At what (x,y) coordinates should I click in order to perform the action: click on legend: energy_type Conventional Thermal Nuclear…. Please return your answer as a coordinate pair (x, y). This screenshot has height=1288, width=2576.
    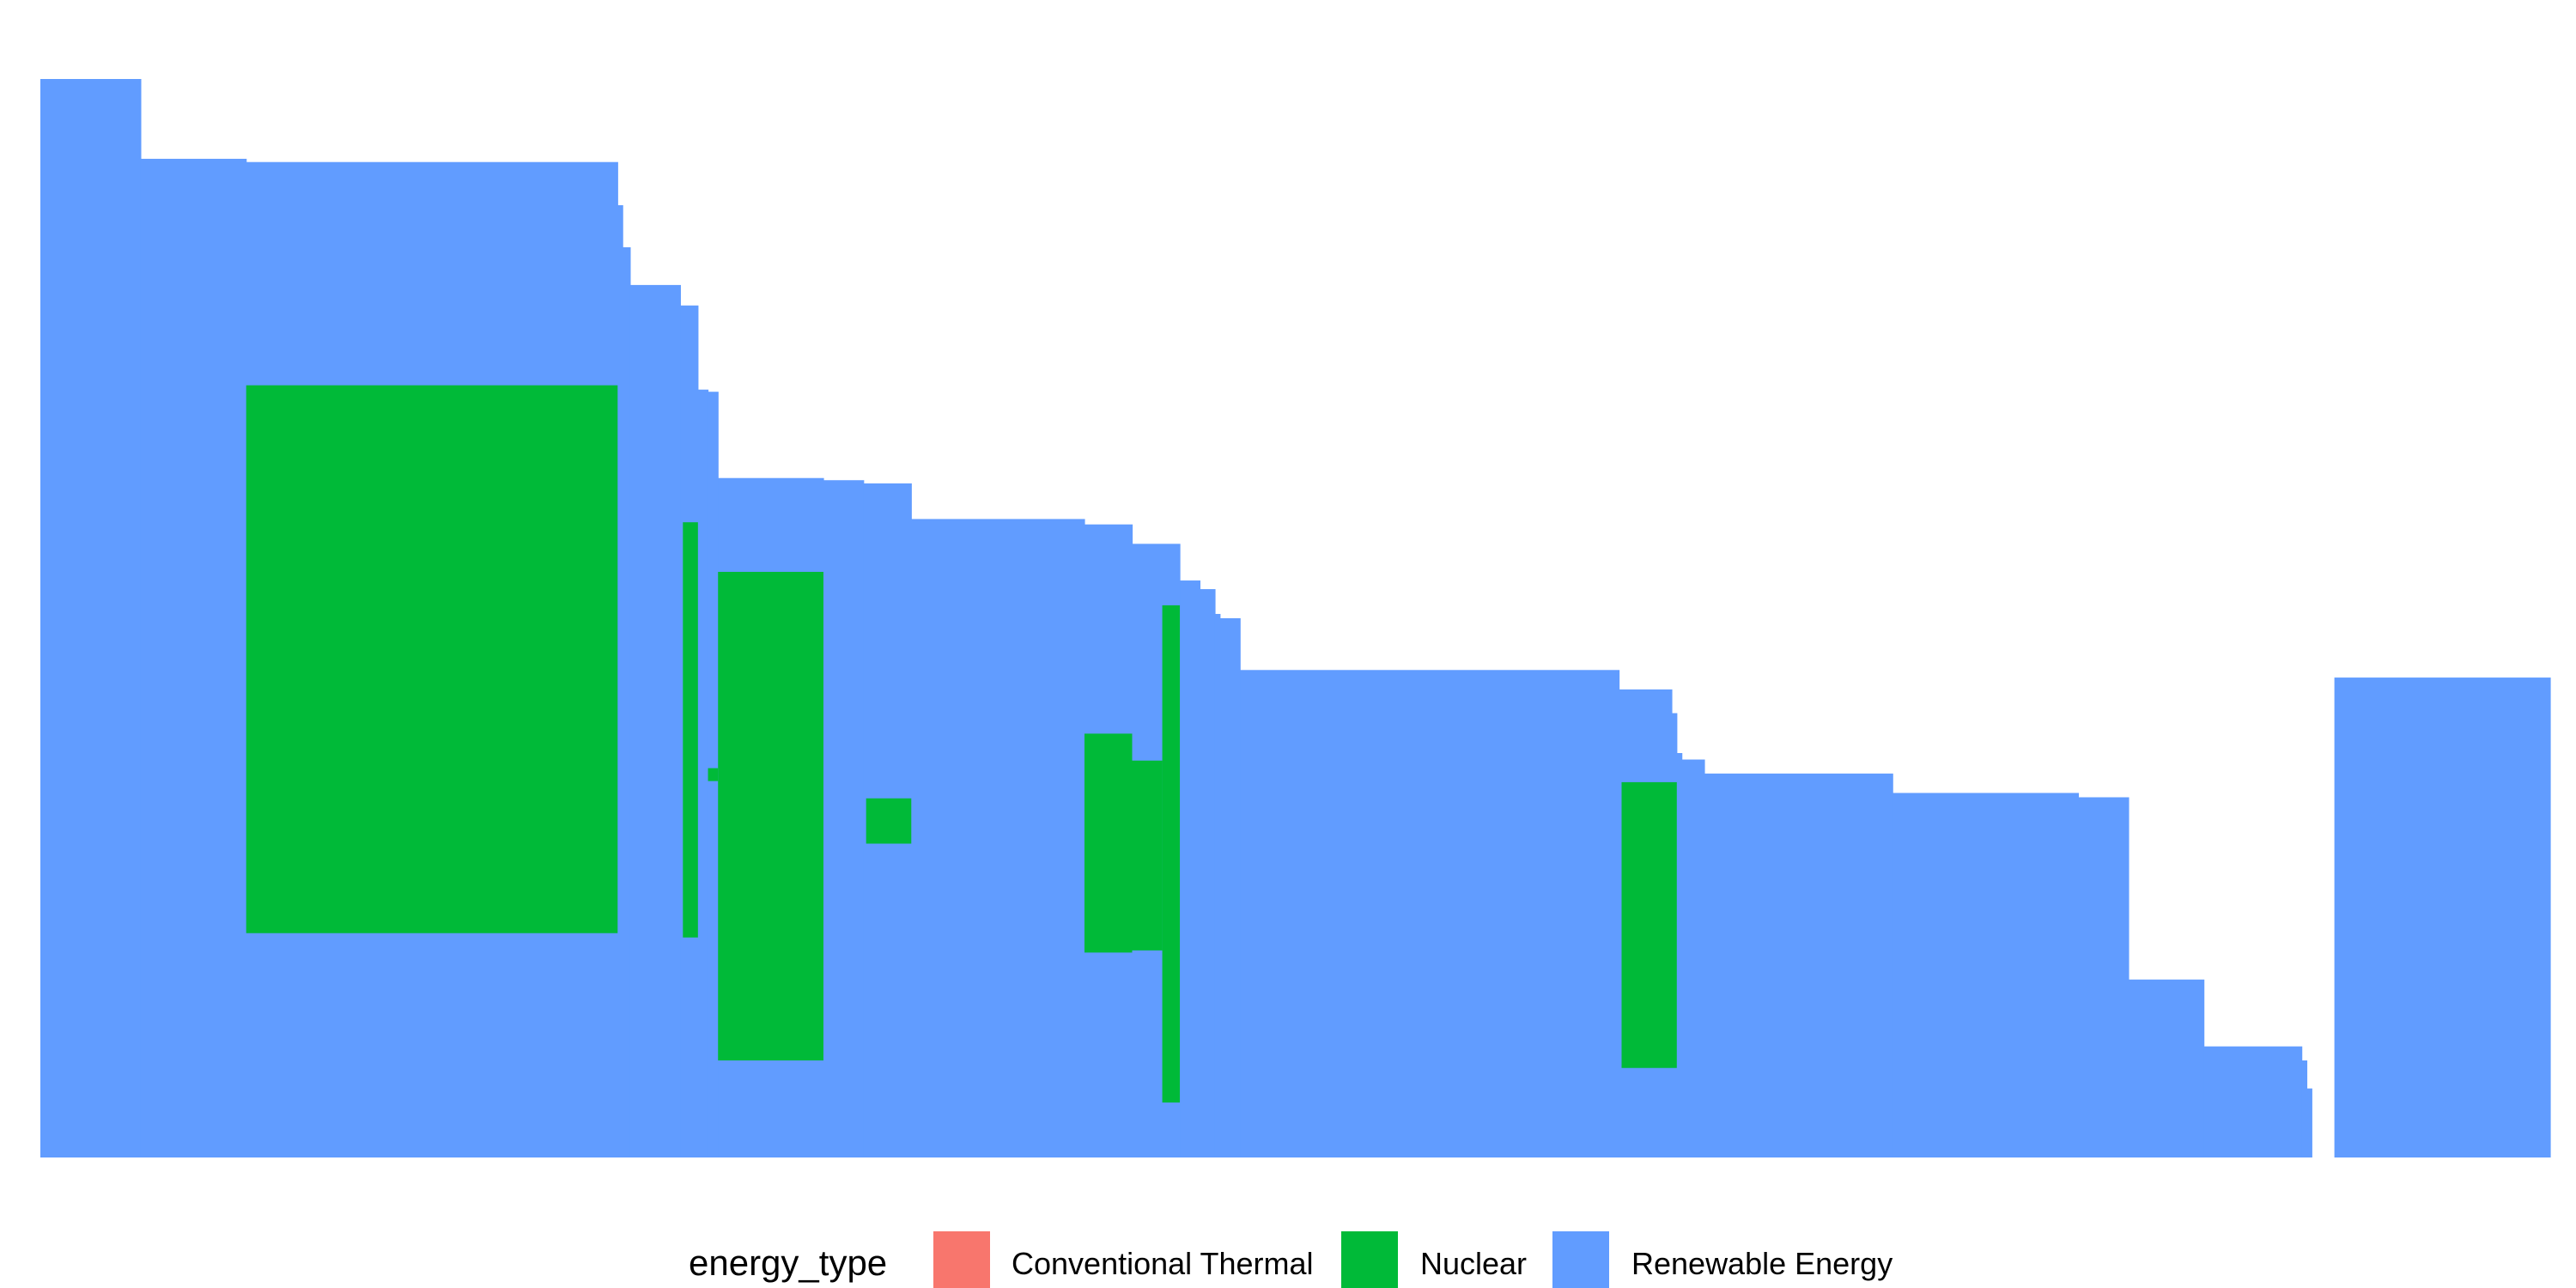
    Looking at the image, I should click on (1291, 1259).